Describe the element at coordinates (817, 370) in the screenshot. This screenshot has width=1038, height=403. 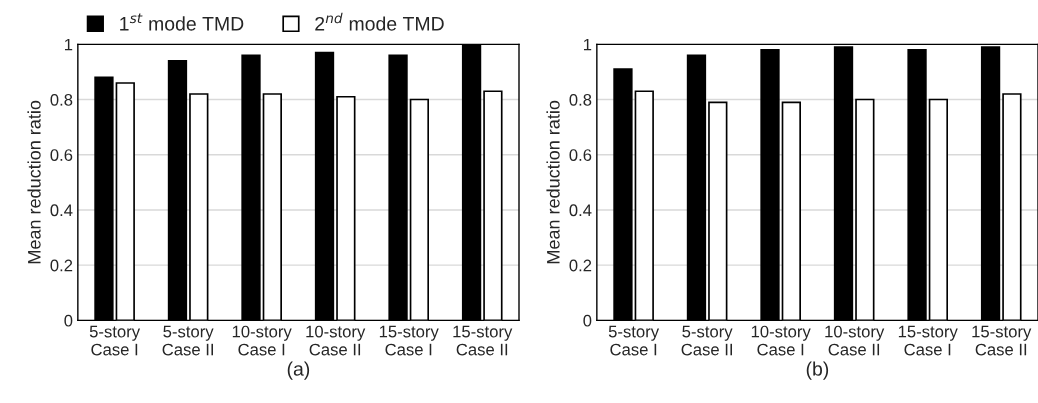
I see `x-axis-title: (b)` at that location.